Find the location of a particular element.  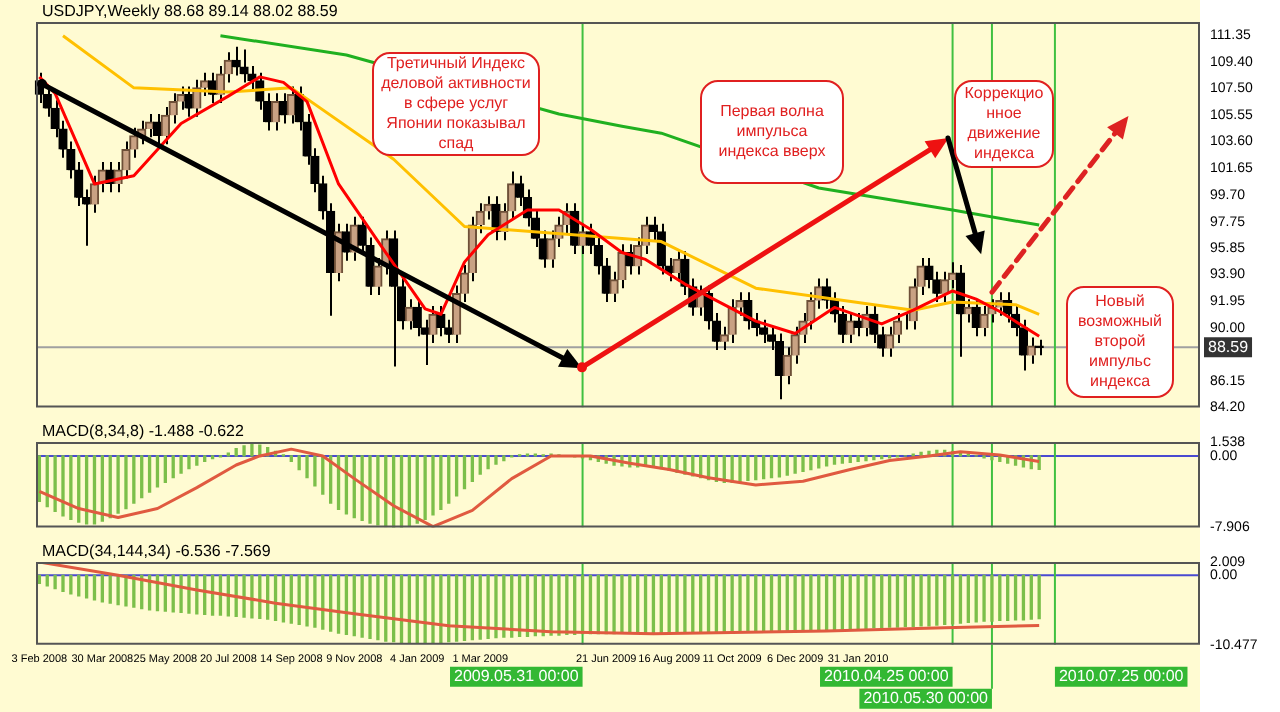

ref-line-label: 2010.07.25 00:00 is located at coordinates (1121, 676).